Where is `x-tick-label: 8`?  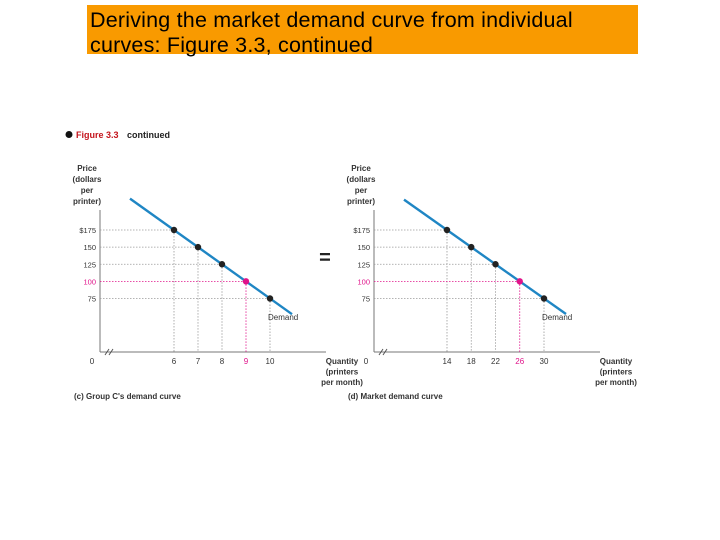
x-tick-label: 8 is located at coordinates (222, 361).